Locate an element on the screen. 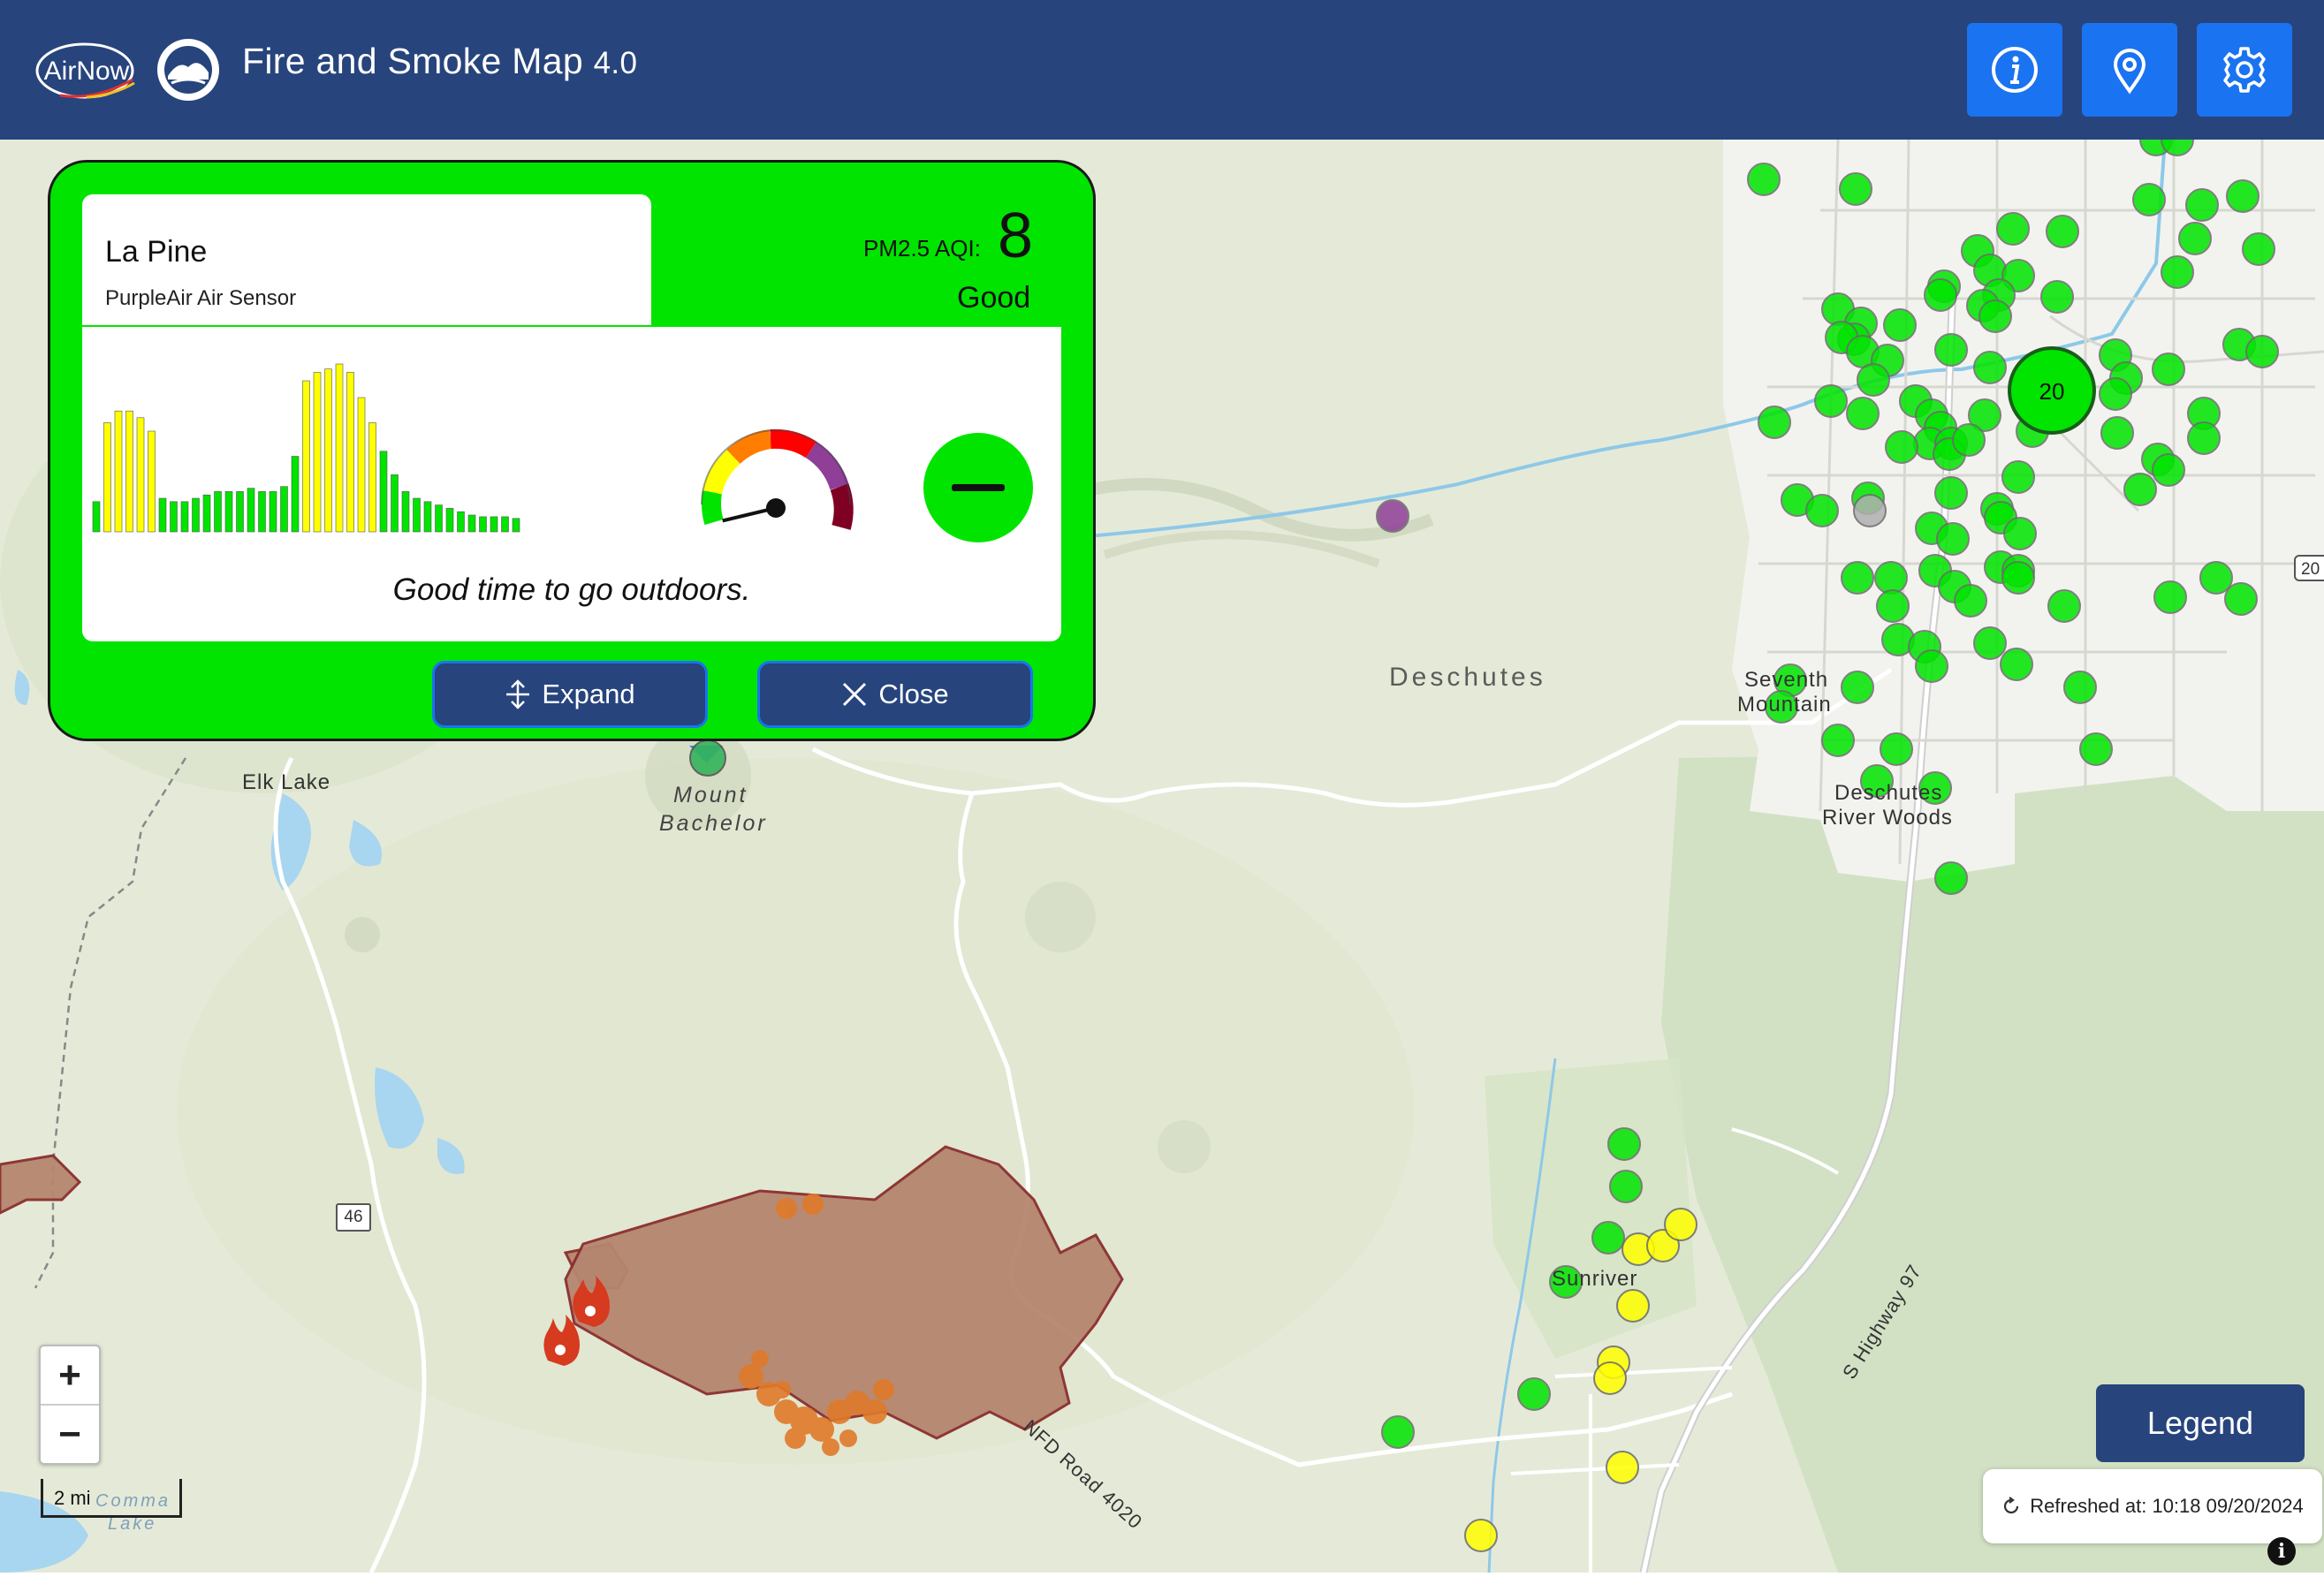  legend-button: Legend is located at coordinates (2200, 1423).